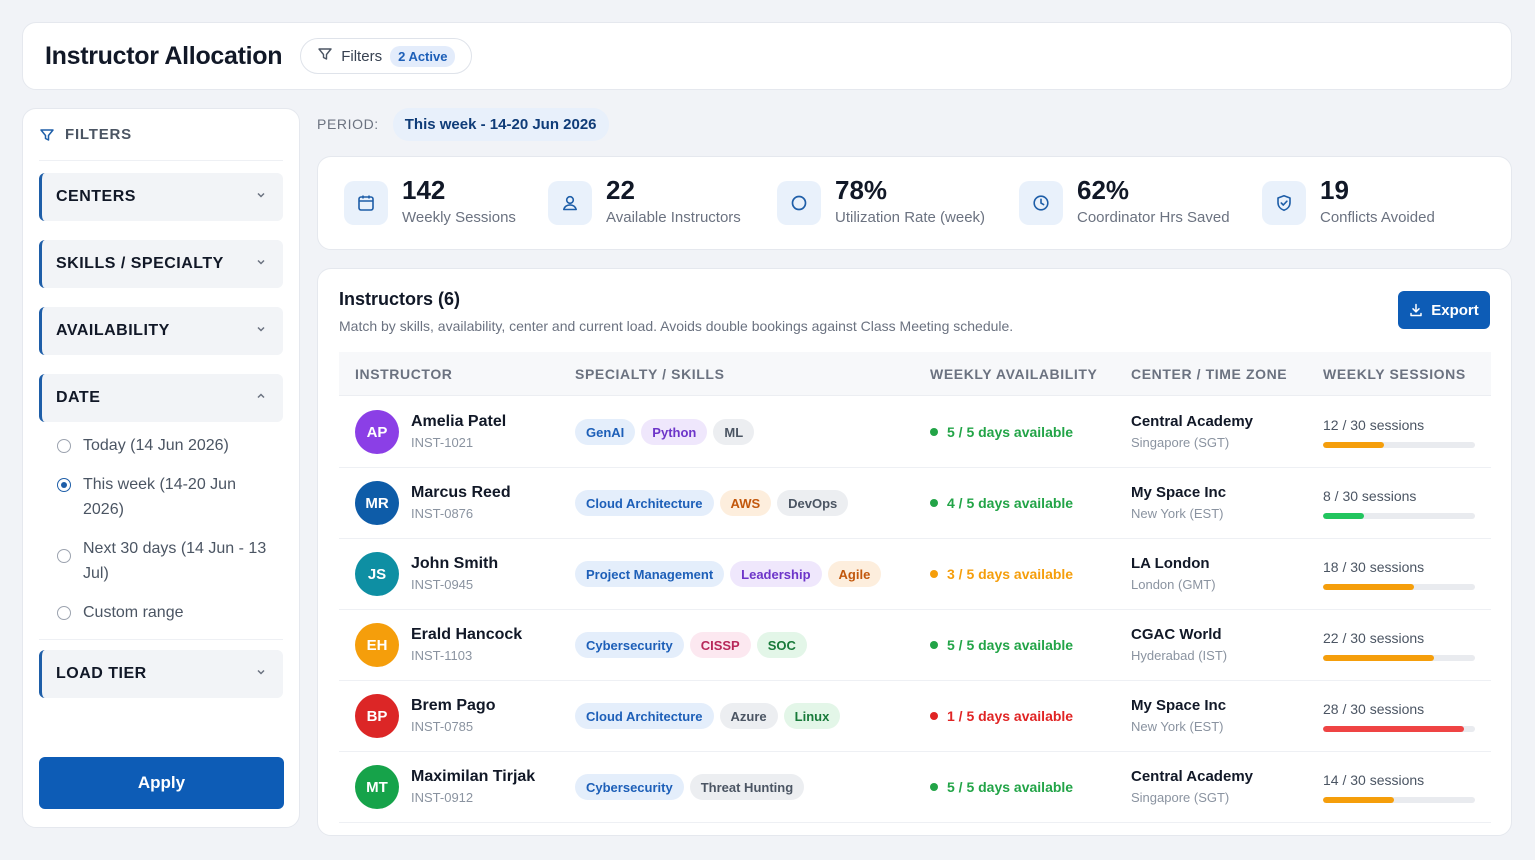 This screenshot has height=860, width=1535. I want to click on skill-tags: Project Management Leadership Agile, so click(728, 574).